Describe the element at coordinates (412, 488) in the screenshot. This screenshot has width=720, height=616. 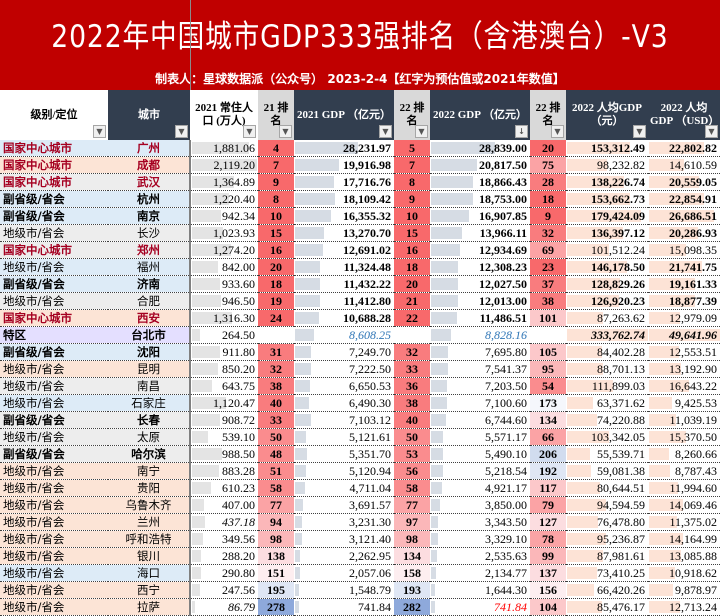
I see `cell-rank-2022: 58` at that location.